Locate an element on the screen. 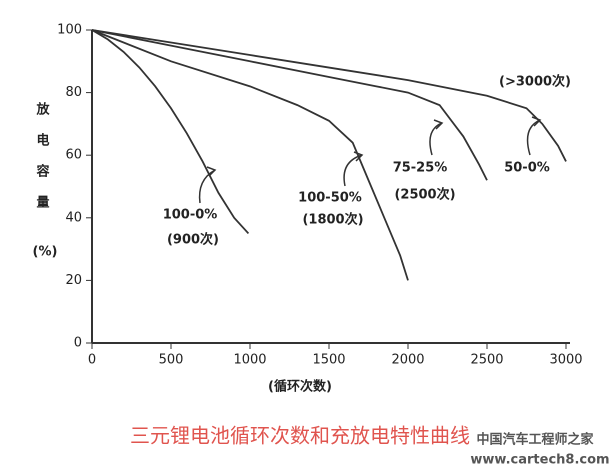  x-tick-label: 500 is located at coordinates (171, 360).